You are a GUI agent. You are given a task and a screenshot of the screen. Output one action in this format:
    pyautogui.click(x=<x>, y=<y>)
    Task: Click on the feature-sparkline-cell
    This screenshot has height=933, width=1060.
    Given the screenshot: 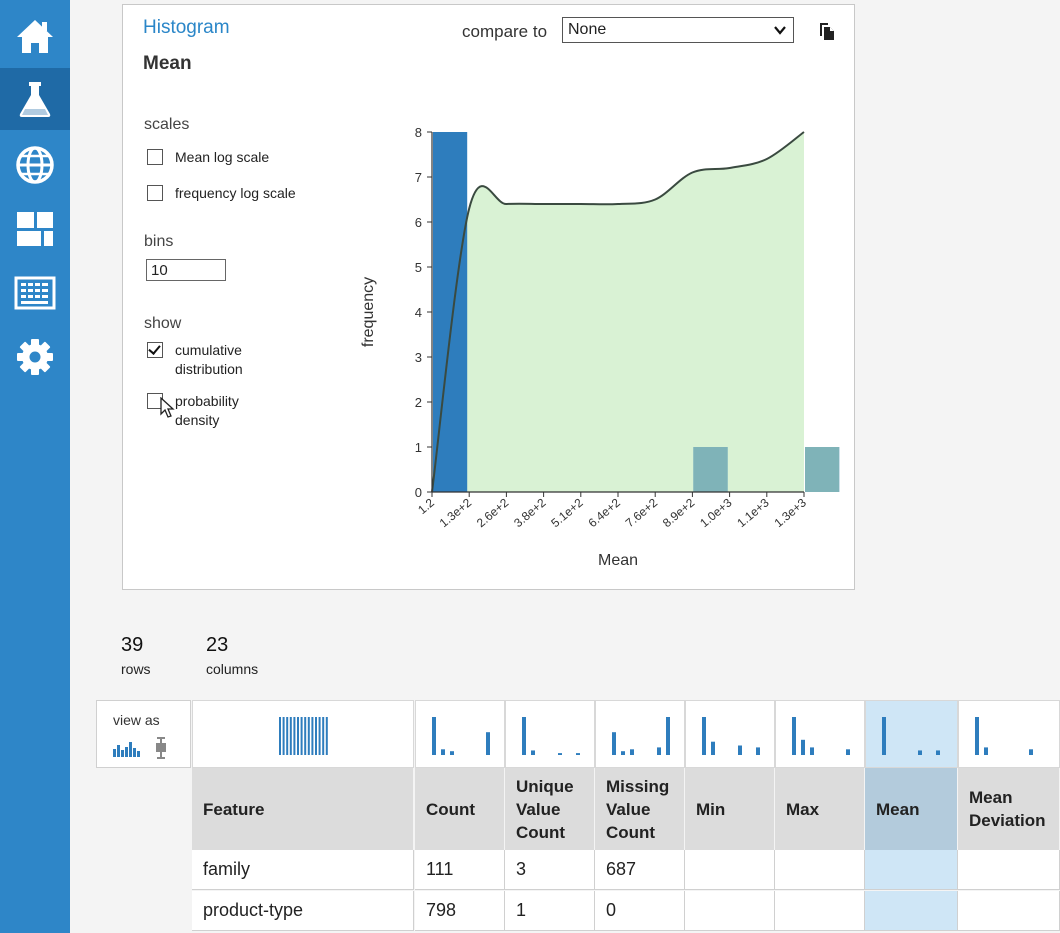 What is the action you would take?
    pyautogui.click(x=303, y=734)
    